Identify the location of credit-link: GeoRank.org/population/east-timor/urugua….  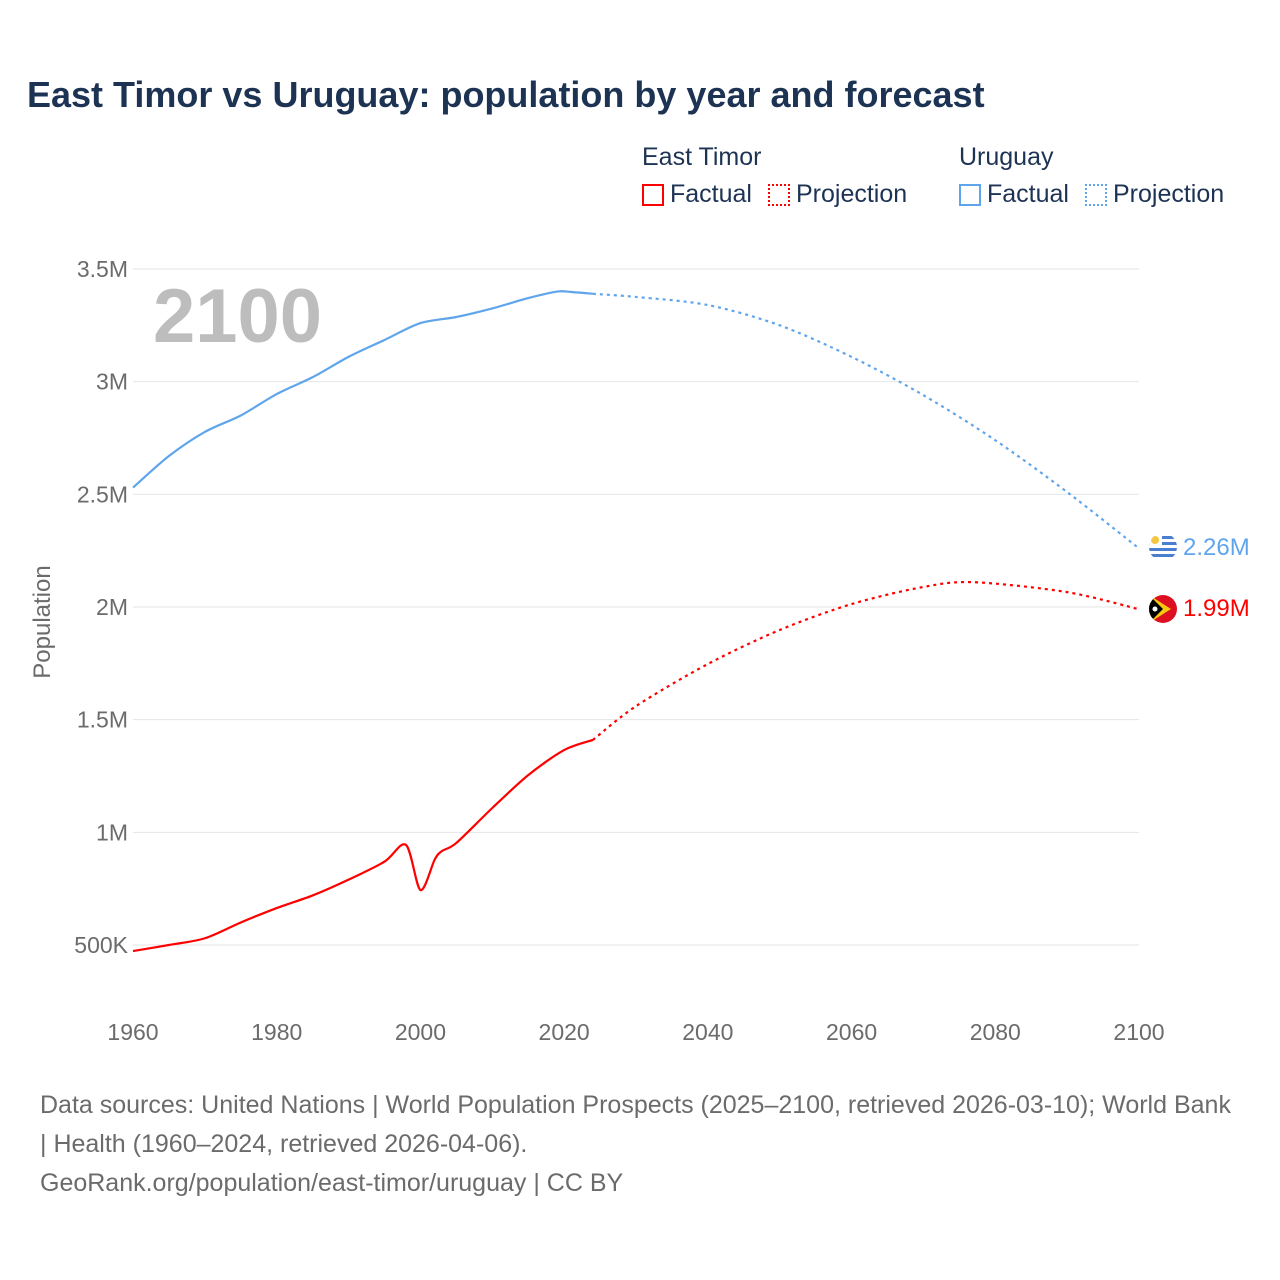
(332, 1183).